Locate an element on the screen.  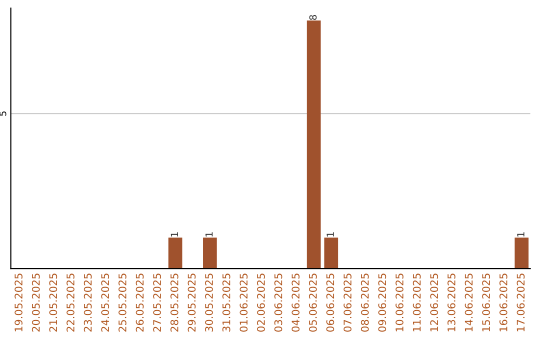
x-tick-label: 16.06.2025 is located at coordinates (503, 303).